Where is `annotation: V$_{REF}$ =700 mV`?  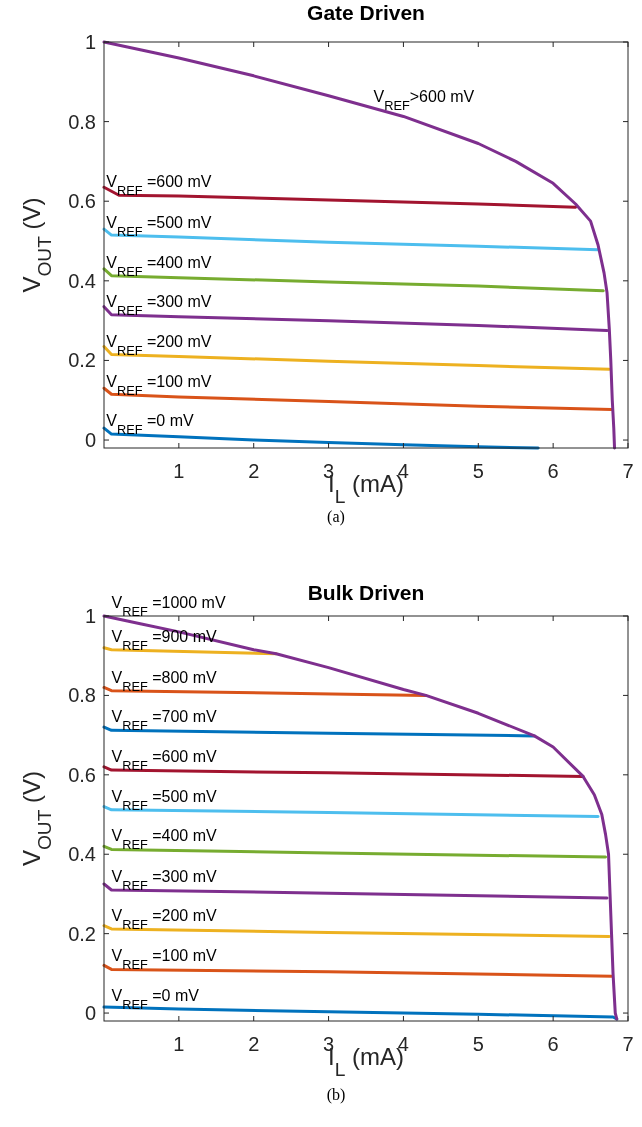 annotation: V$_{REF}$ =700 mV is located at coordinates (164, 720).